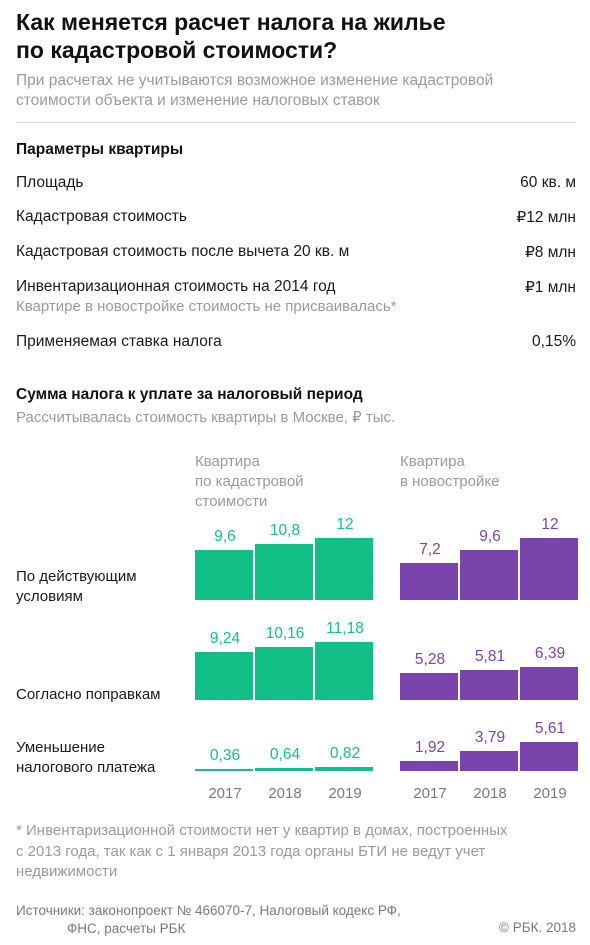 The height and width of the screenshot is (945, 590). Describe the element at coordinates (49, 596) in the screenshot. I see `row-label-line: условиям` at that location.